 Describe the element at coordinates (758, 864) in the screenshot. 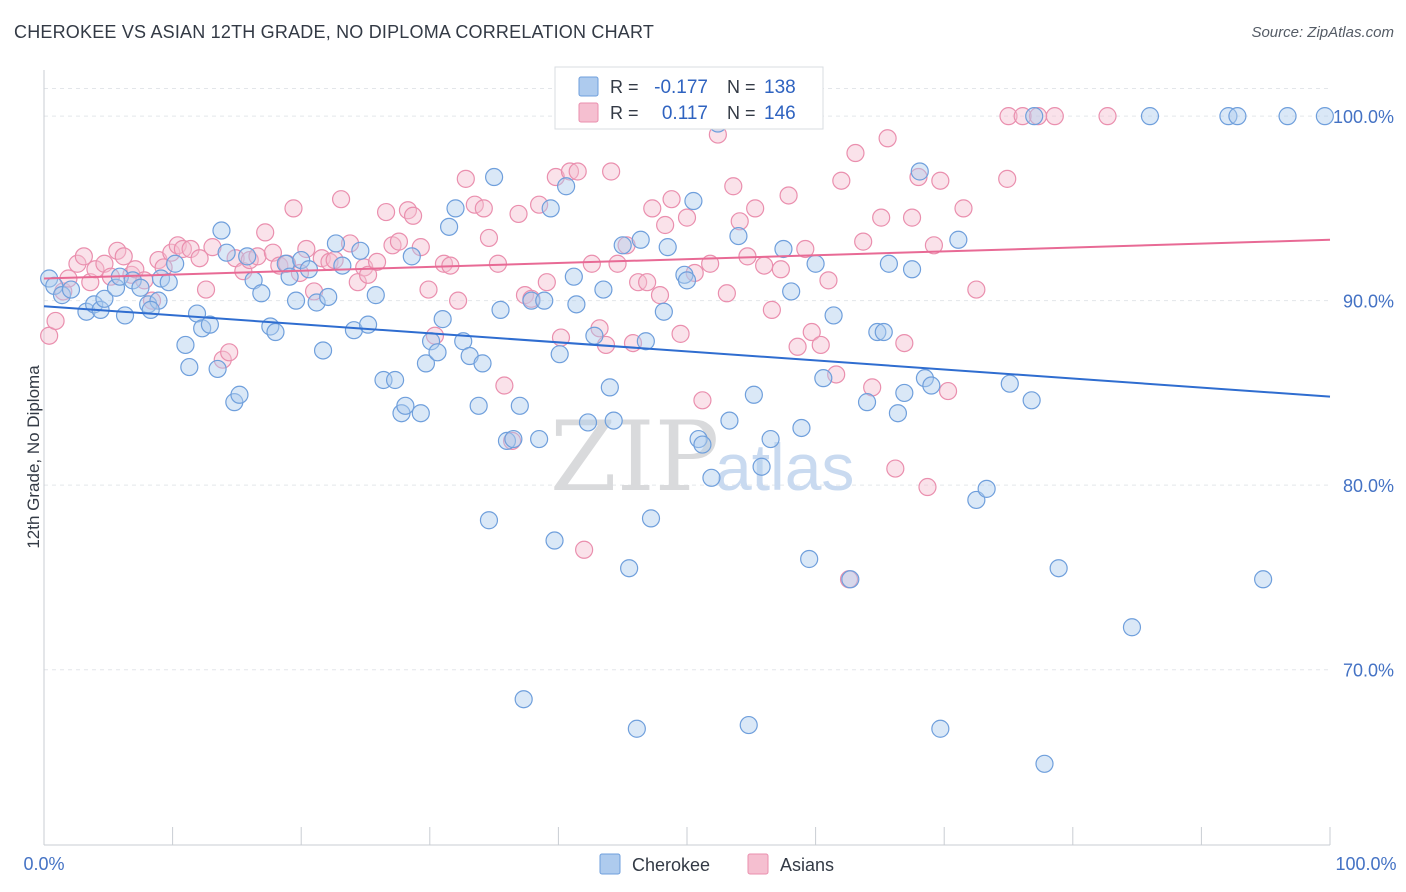

I see `legend-swatch-asians` at that location.